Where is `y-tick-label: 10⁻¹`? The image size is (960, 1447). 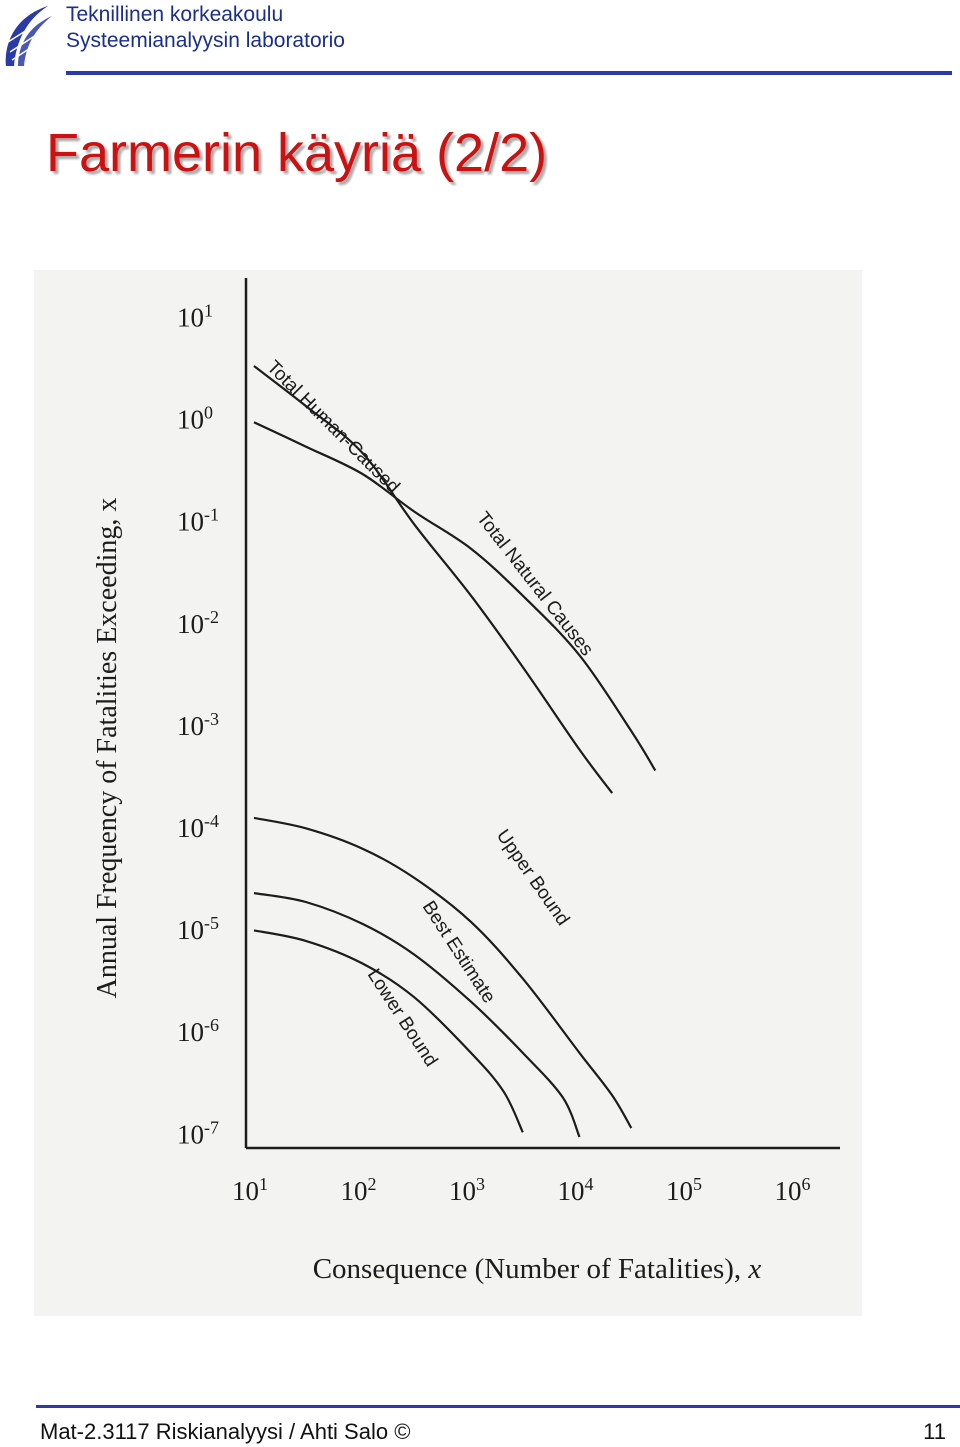 y-tick-label: 10⁻¹ is located at coordinates (198, 521).